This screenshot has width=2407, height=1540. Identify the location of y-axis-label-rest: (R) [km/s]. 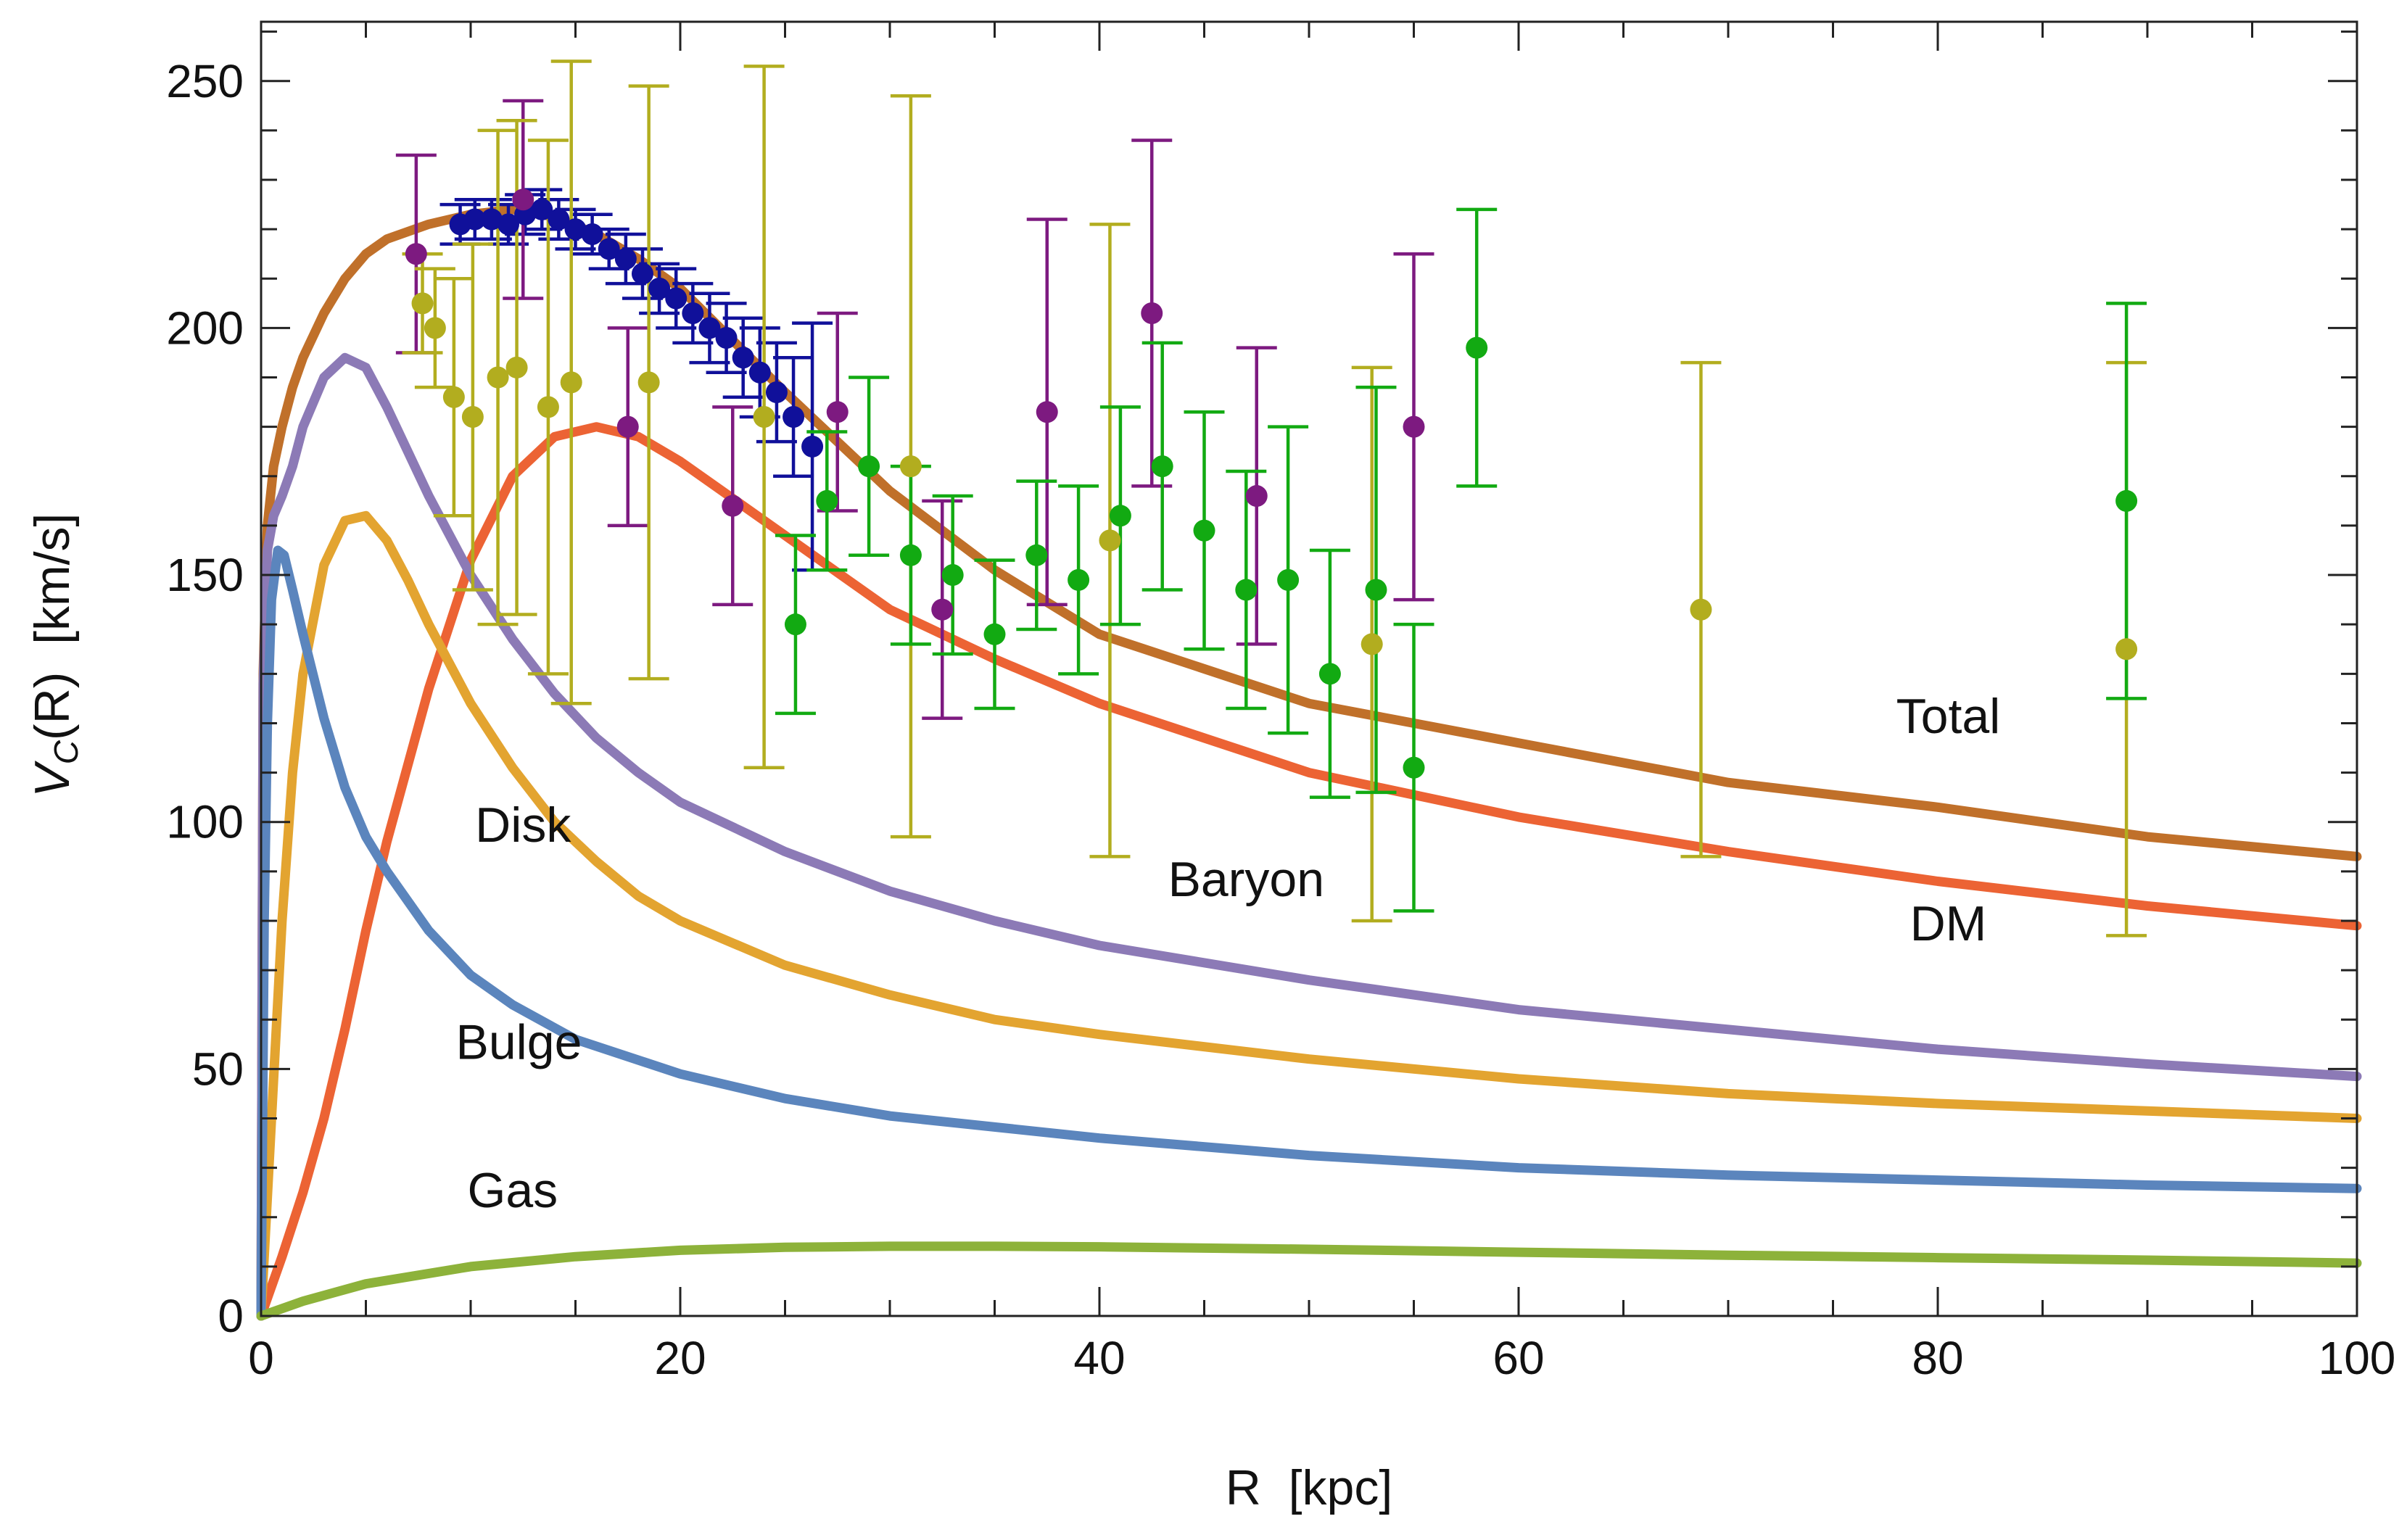
(52, 627).